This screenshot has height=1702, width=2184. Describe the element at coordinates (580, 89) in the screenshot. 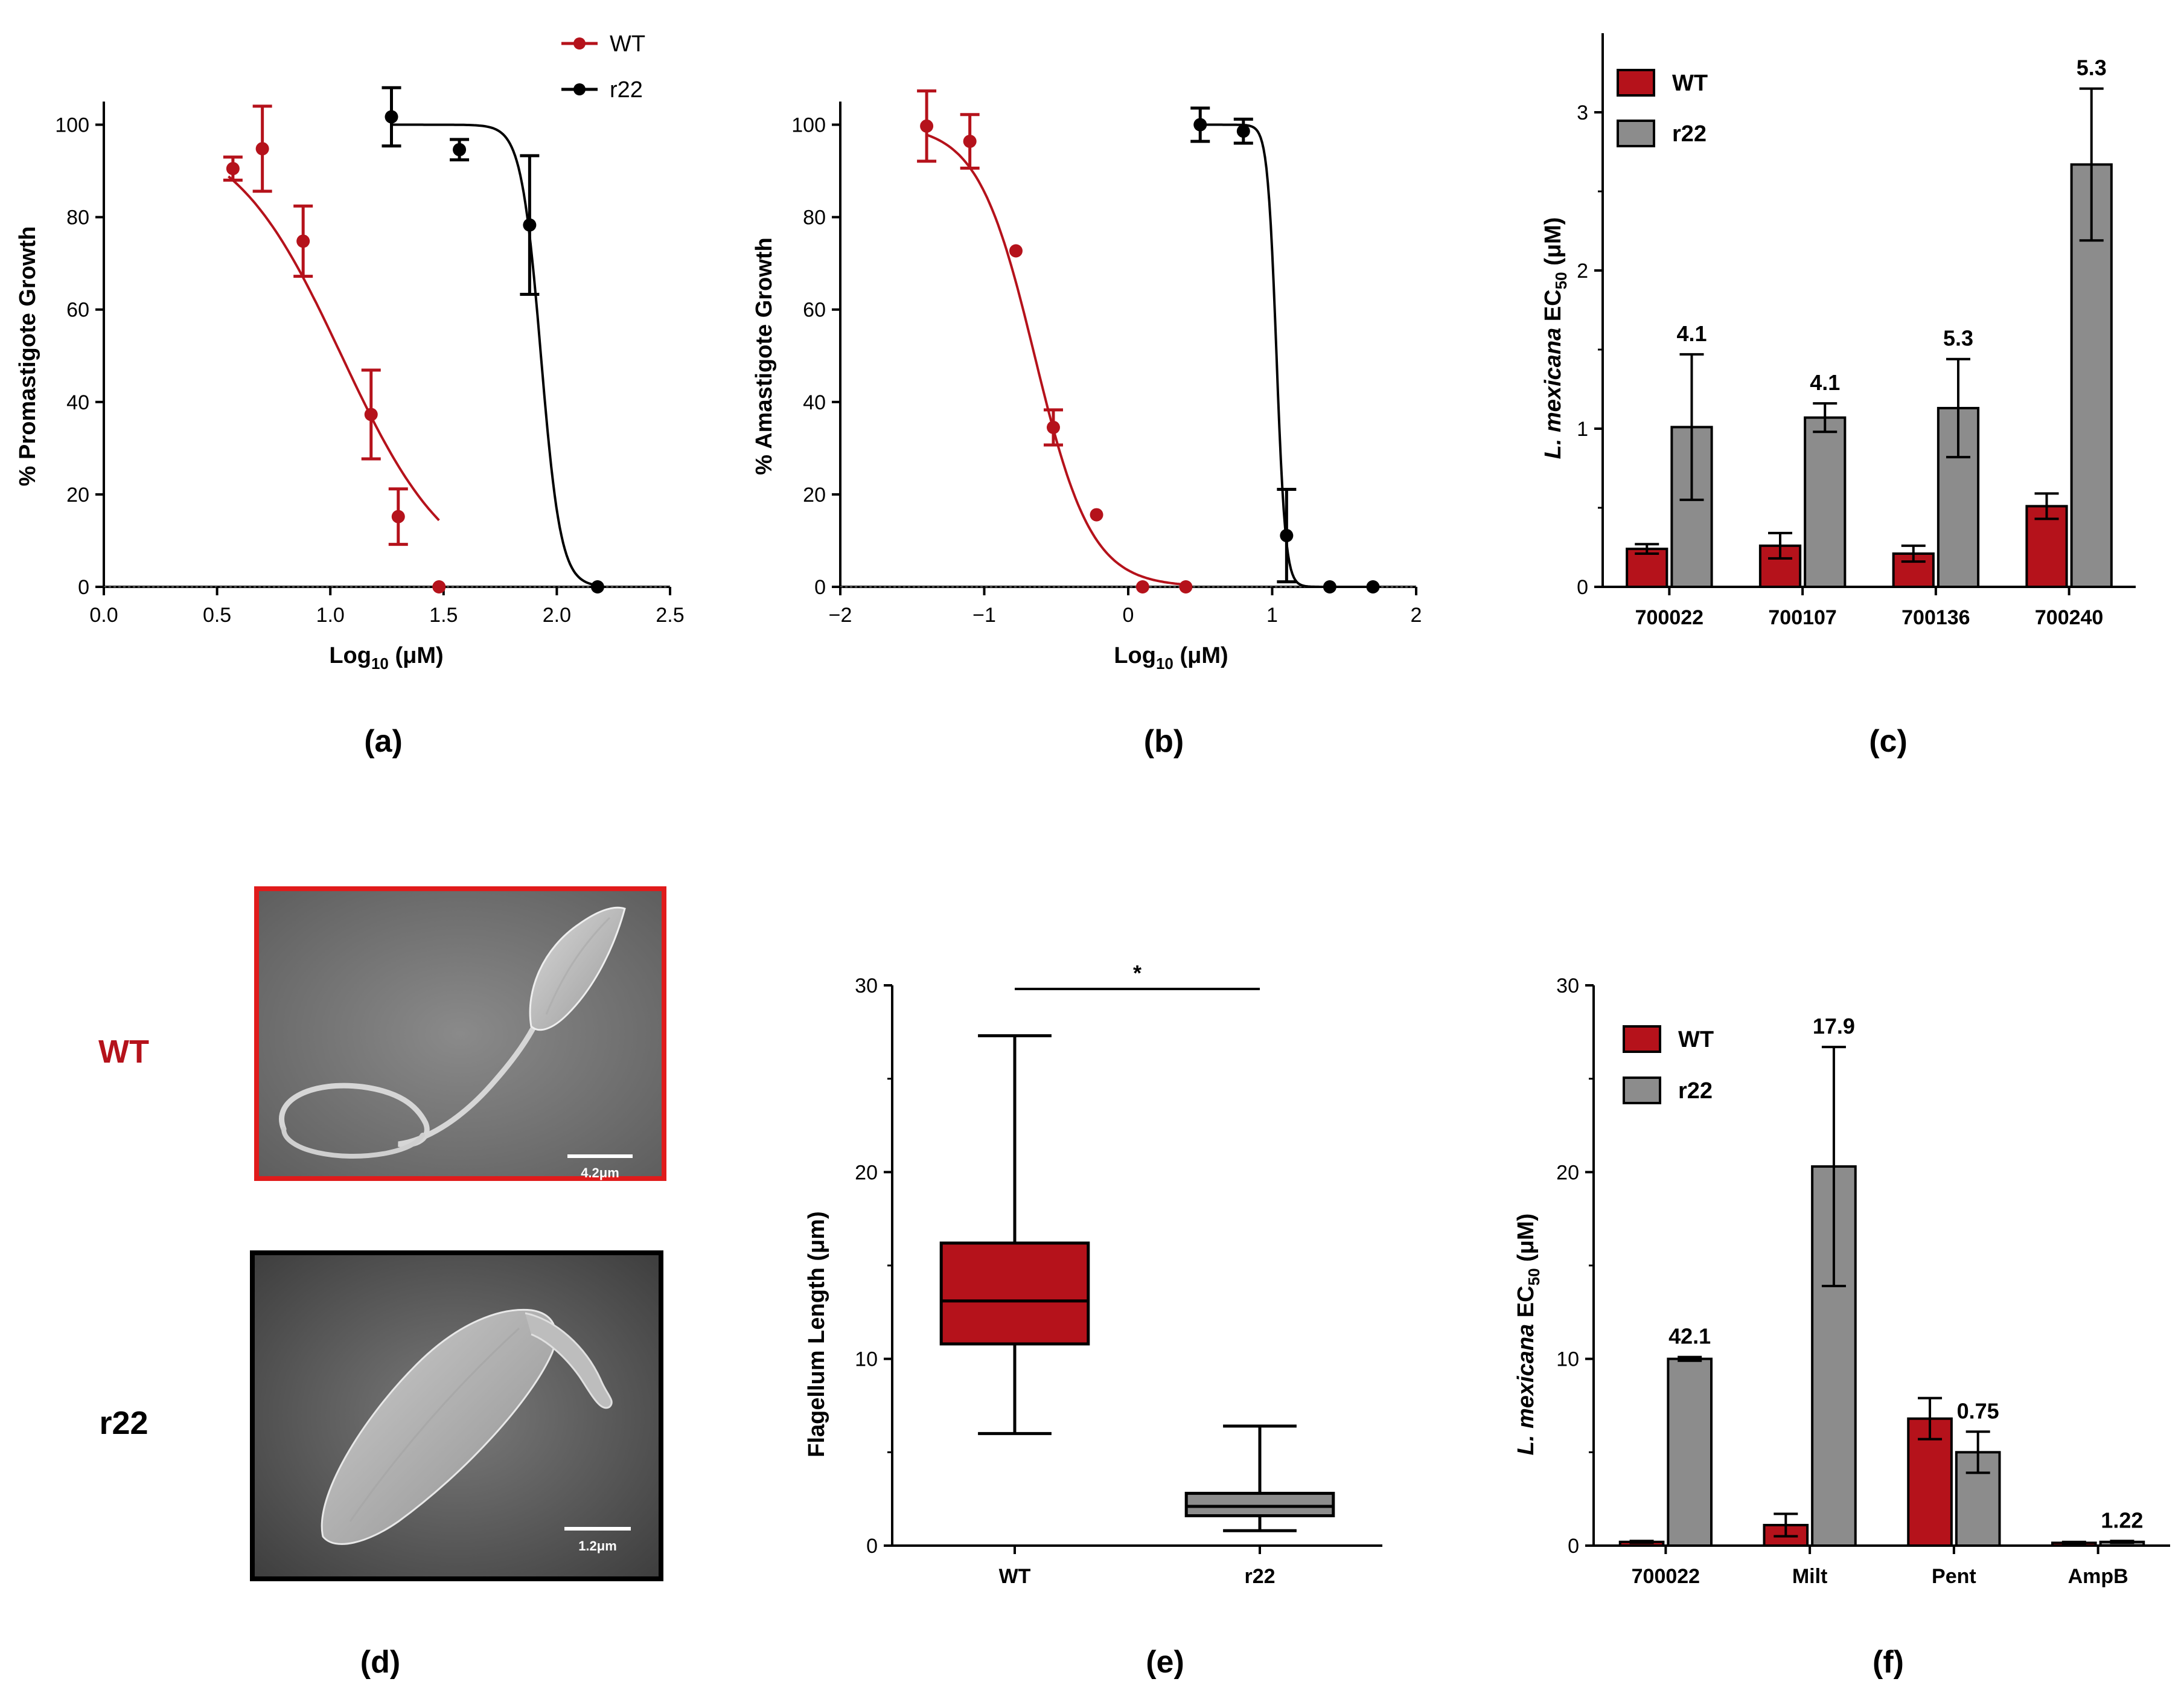

I see `legend-r22-marker` at that location.